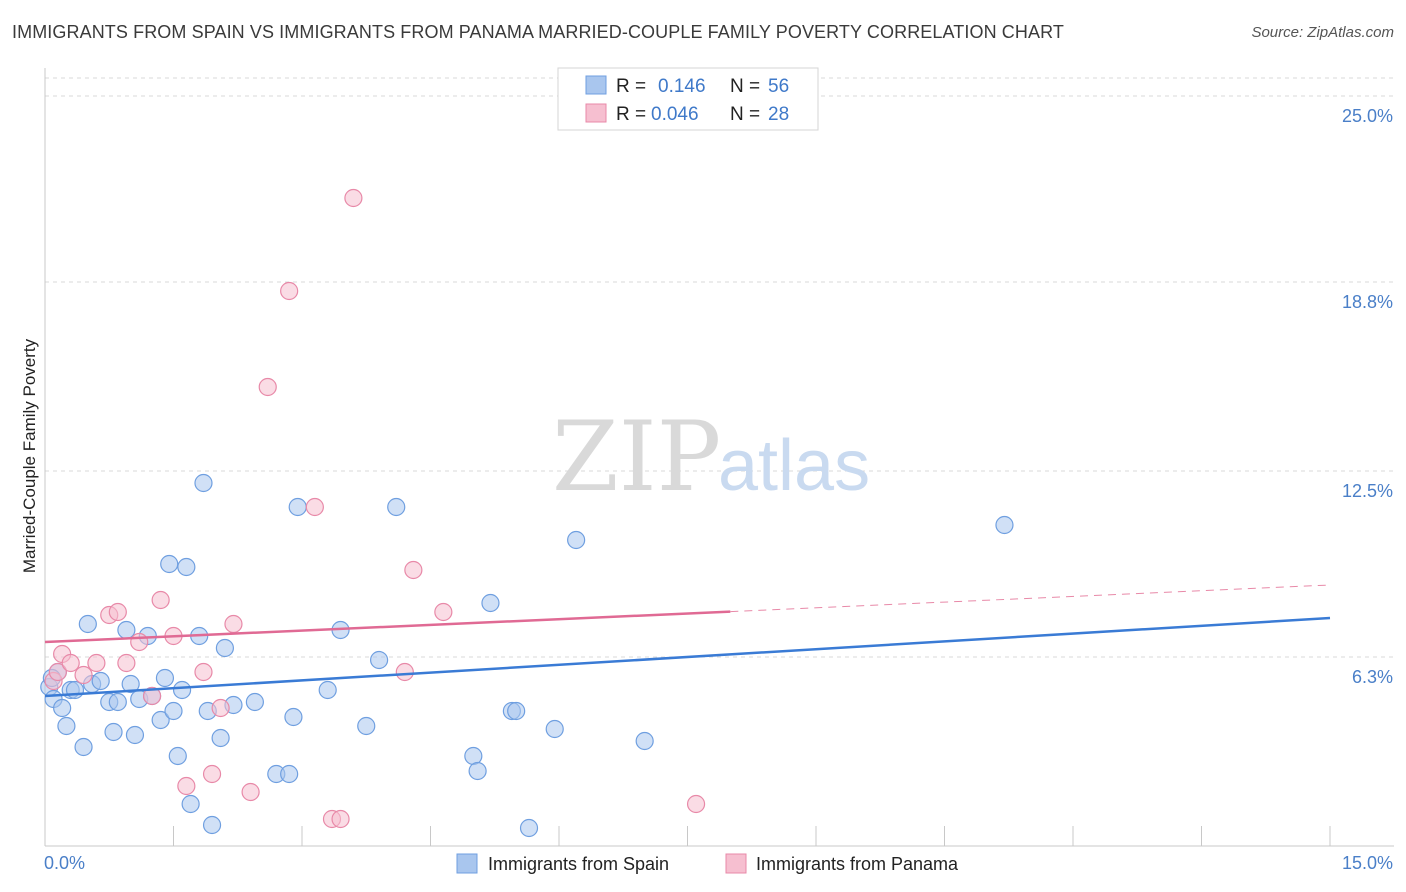  I want to click on trend-lines, so click(687, 641).